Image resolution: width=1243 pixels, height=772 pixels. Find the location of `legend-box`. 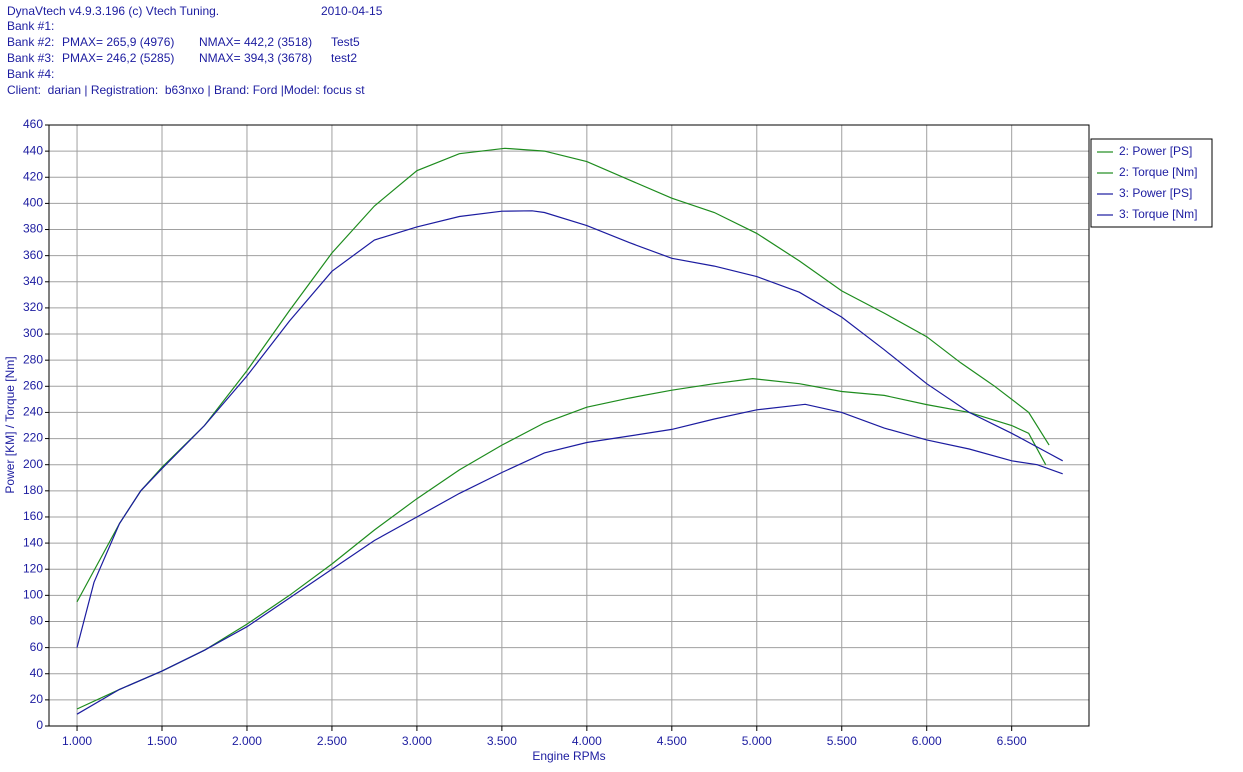

legend-box is located at coordinates (1151, 183).